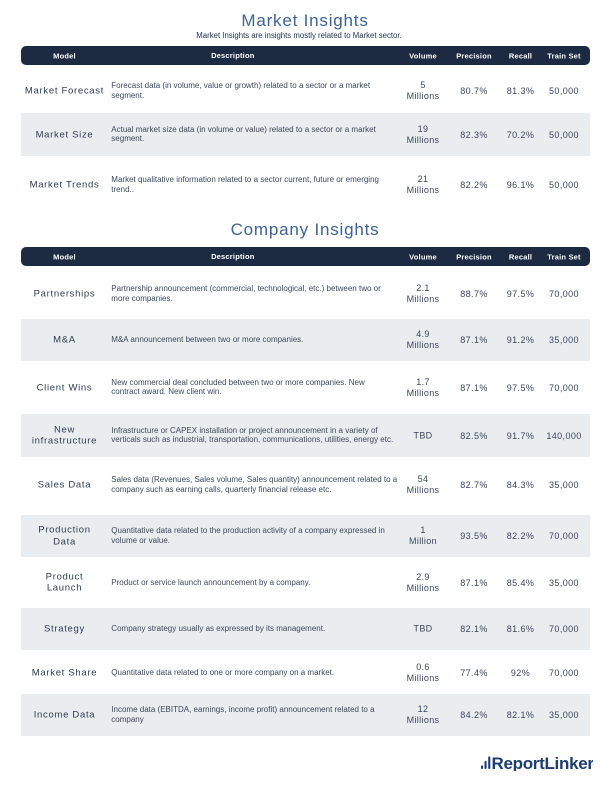 The image size is (610, 795). Describe the element at coordinates (543, 762) in the screenshot. I see `svg-text: ReportLinker` at that location.